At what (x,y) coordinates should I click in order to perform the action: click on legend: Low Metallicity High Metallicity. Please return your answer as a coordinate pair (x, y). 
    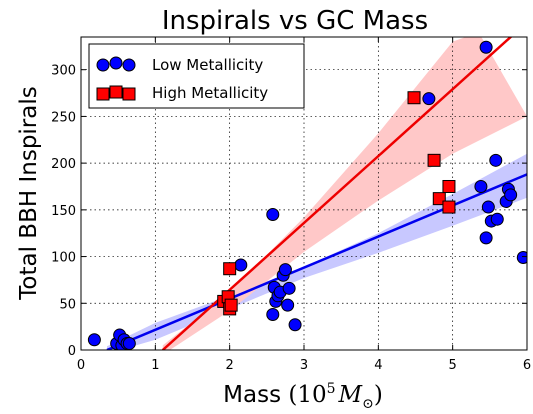
    Looking at the image, I should click on (196, 76).